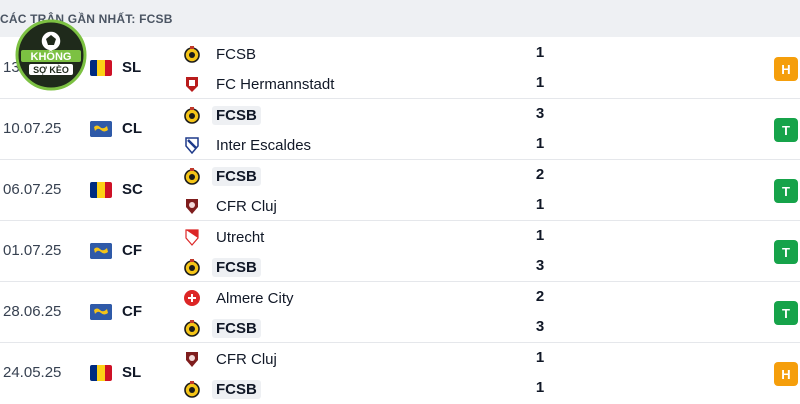 Image resolution: width=800 pixels, height=404 pixels. I want to click on match-date: 28.06.25, so click(32, 311).